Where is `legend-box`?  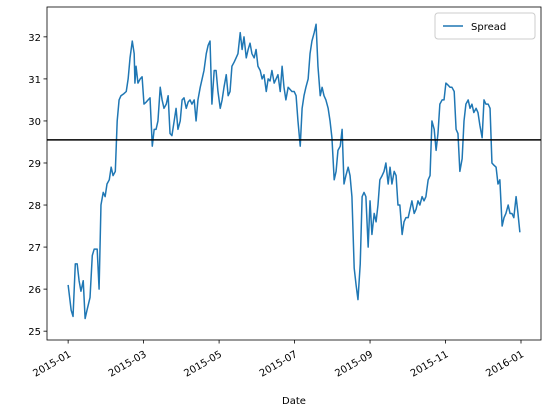
legend-box is located at coordinates (485, 26).